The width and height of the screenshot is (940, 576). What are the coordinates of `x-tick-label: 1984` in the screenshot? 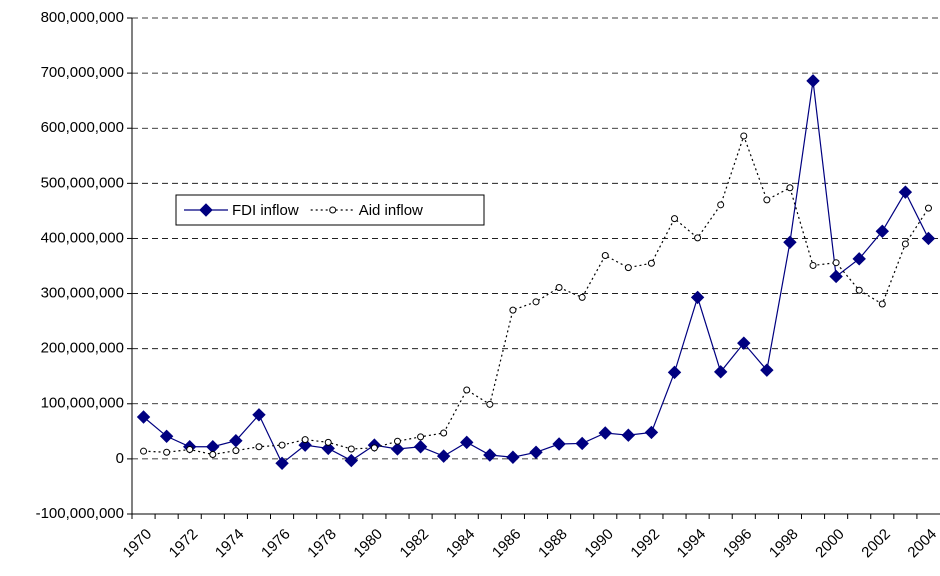 It's located at (461, 544).